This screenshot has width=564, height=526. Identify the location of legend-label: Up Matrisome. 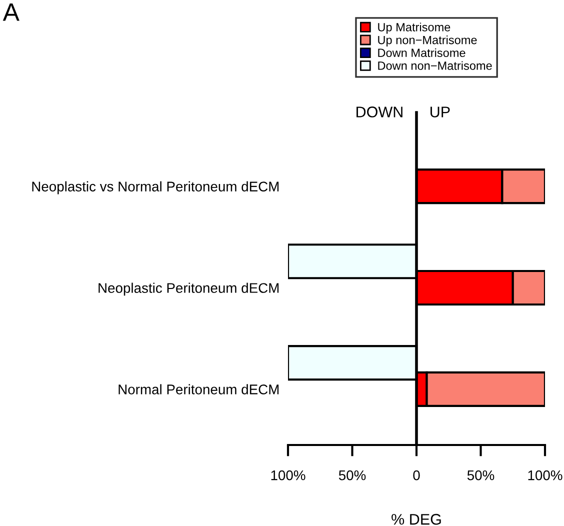
(414, 28).